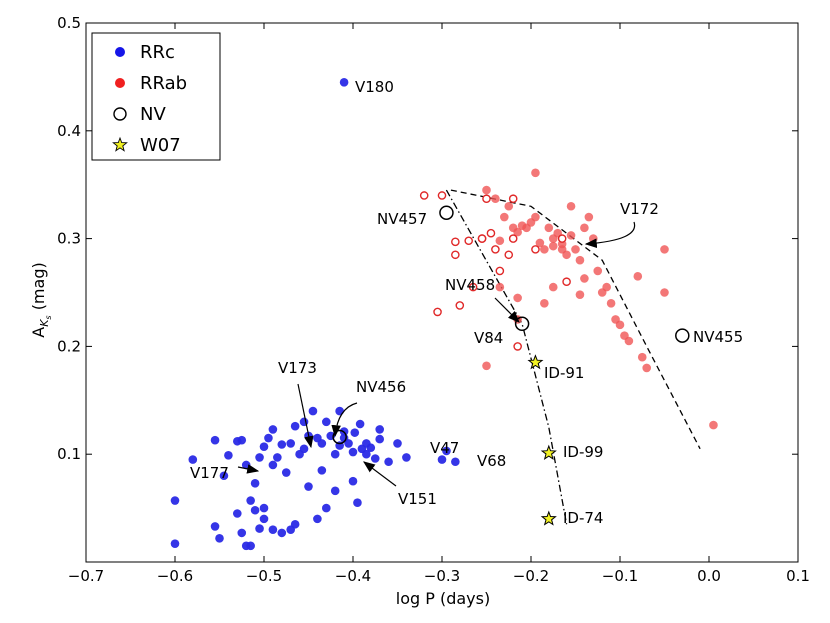 Image resolution: width=830 pixels, height=623 pixels. Describe the element at coordinates (639, 209) in the screenshot. I see `annotation-label: V172` at that location.